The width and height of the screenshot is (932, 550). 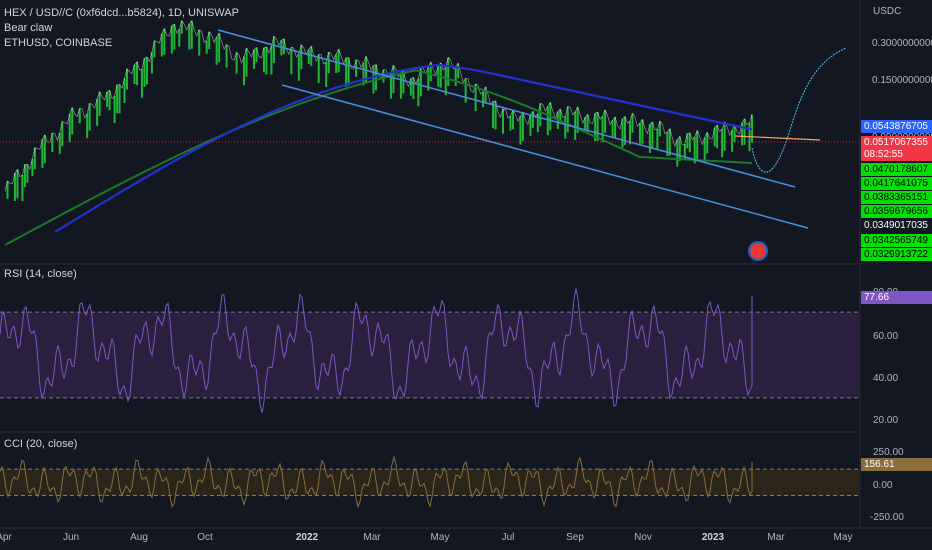 What do you see at coordinates (430, 355) in the screenshot?
I see `rsi-band` at bounding box center [430, 355].